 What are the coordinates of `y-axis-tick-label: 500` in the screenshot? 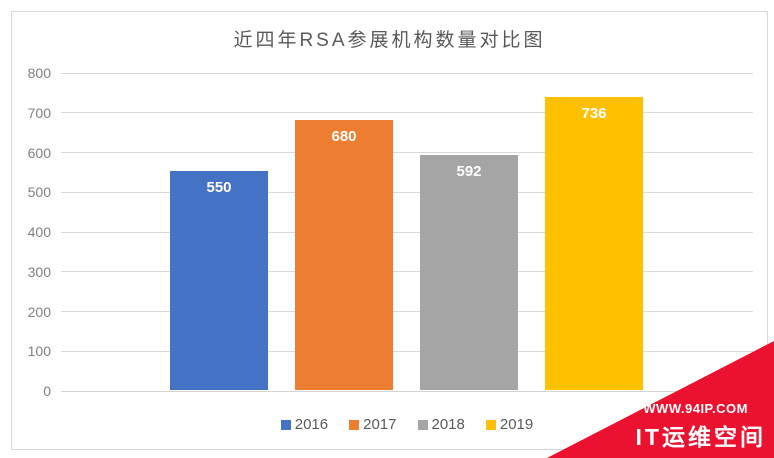 It's located at (39, 192).